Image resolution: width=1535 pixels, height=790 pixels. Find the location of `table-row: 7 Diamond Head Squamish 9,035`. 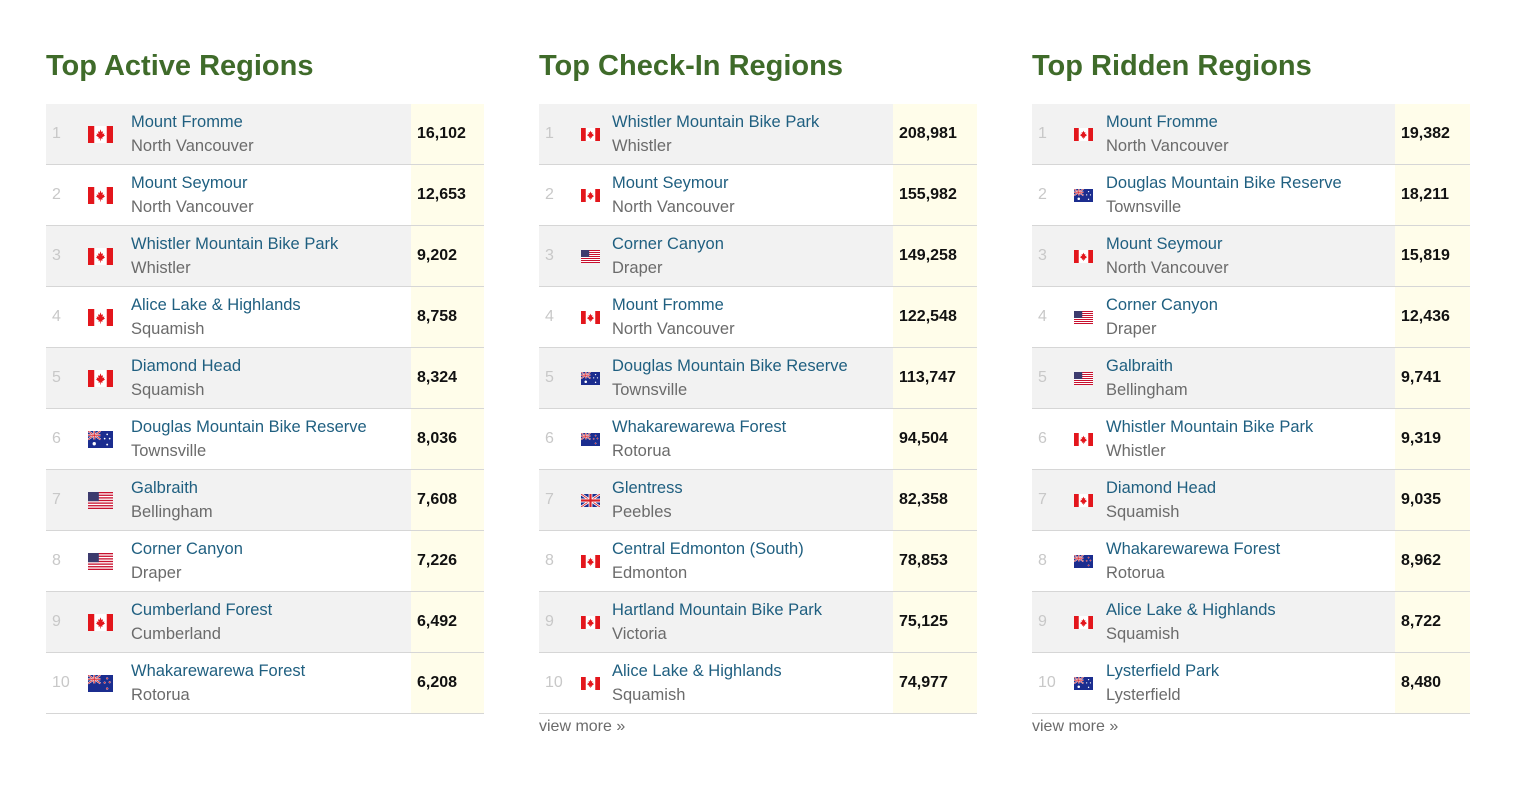

table-row: 7 Diamond Head Squamish 9,035 is located at coordinates (1251, 500).